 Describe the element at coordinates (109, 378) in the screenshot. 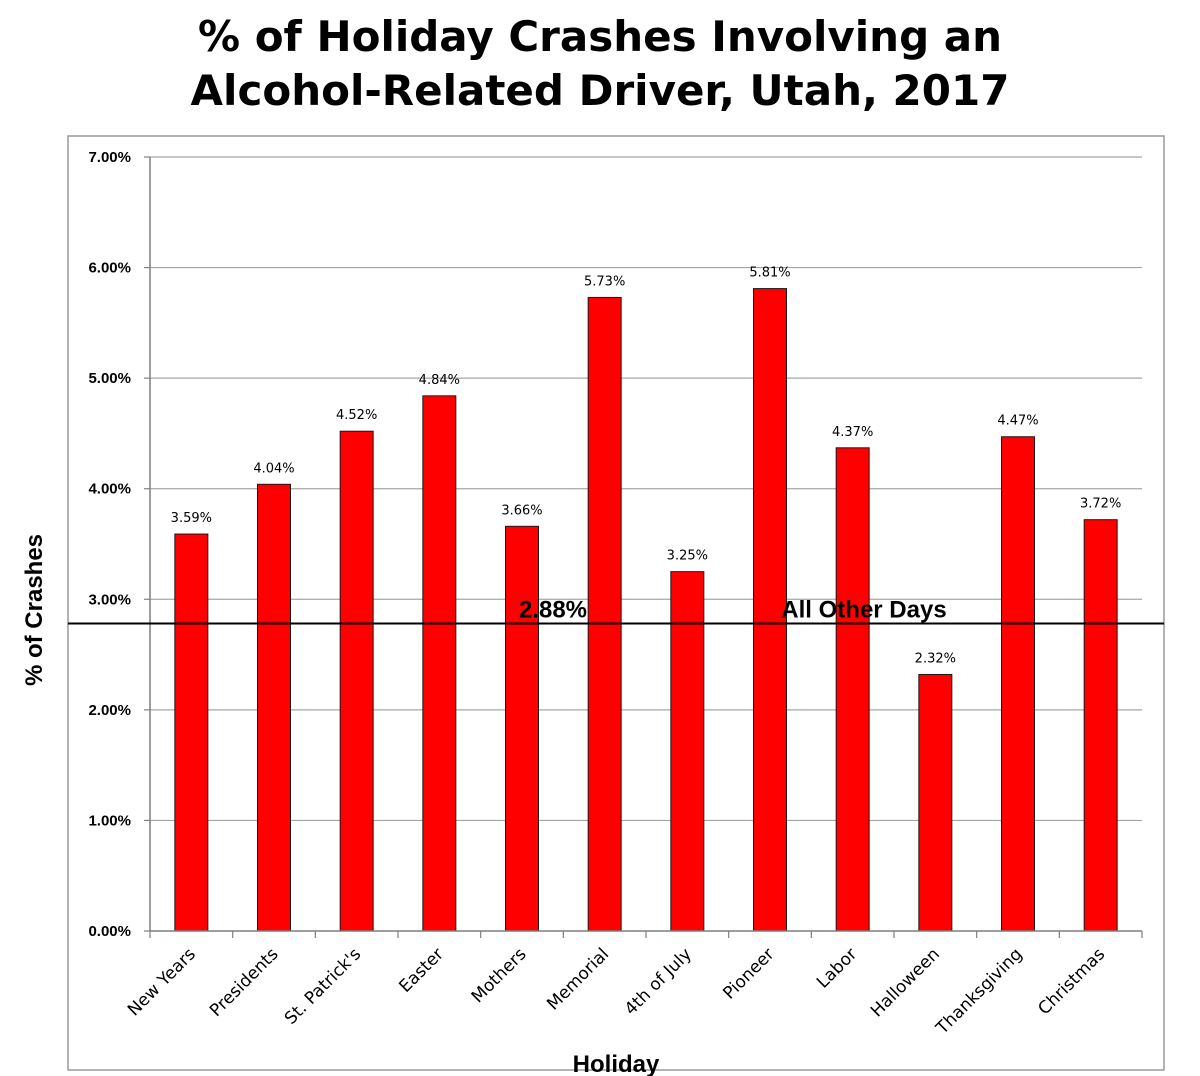

I see `y-tick-label: 5.00%` at that location.